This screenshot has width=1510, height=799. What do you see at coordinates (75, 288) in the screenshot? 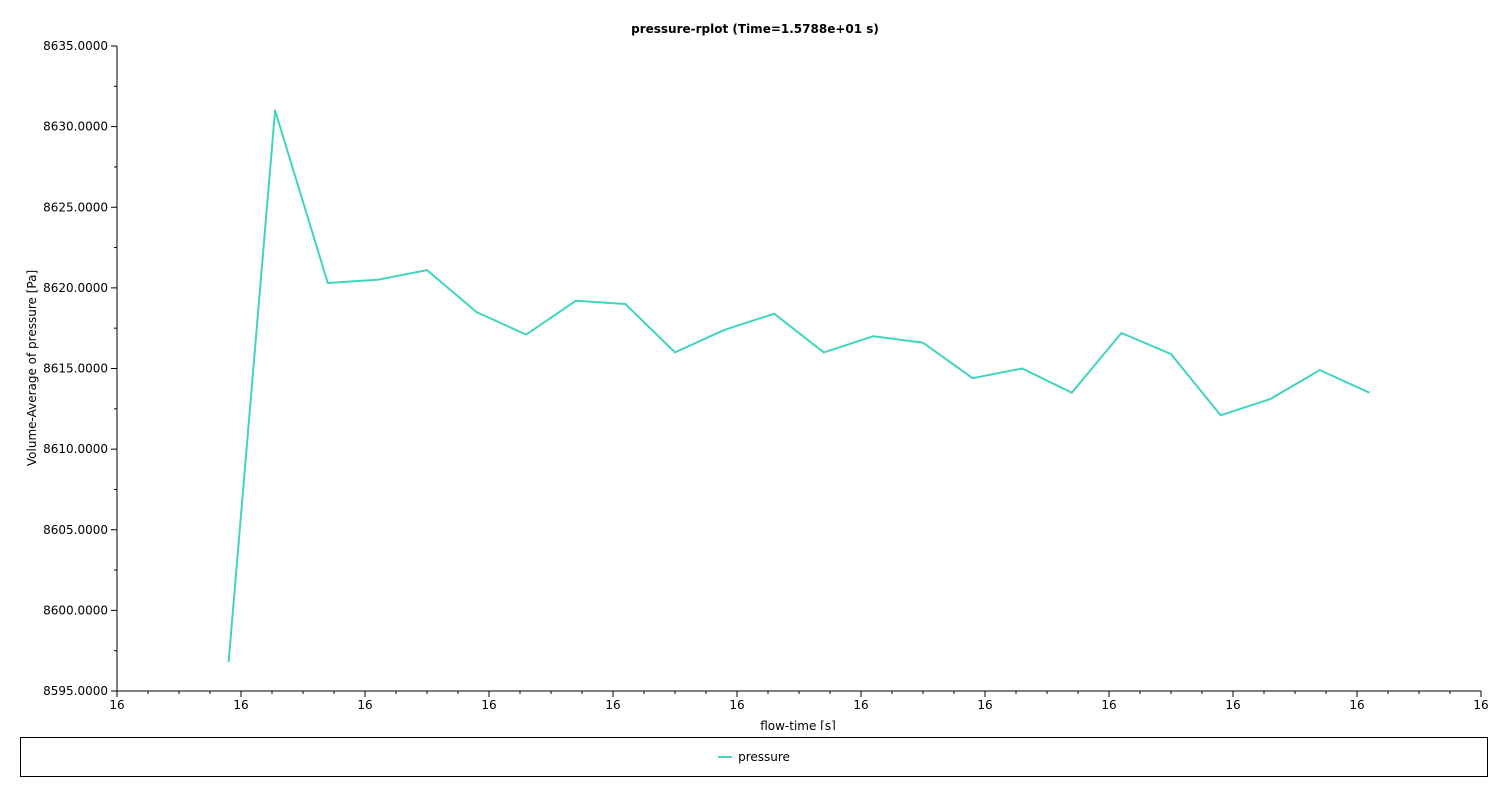
I see `y-tick-label: 8620.0000` at bounding box center [75, 288].